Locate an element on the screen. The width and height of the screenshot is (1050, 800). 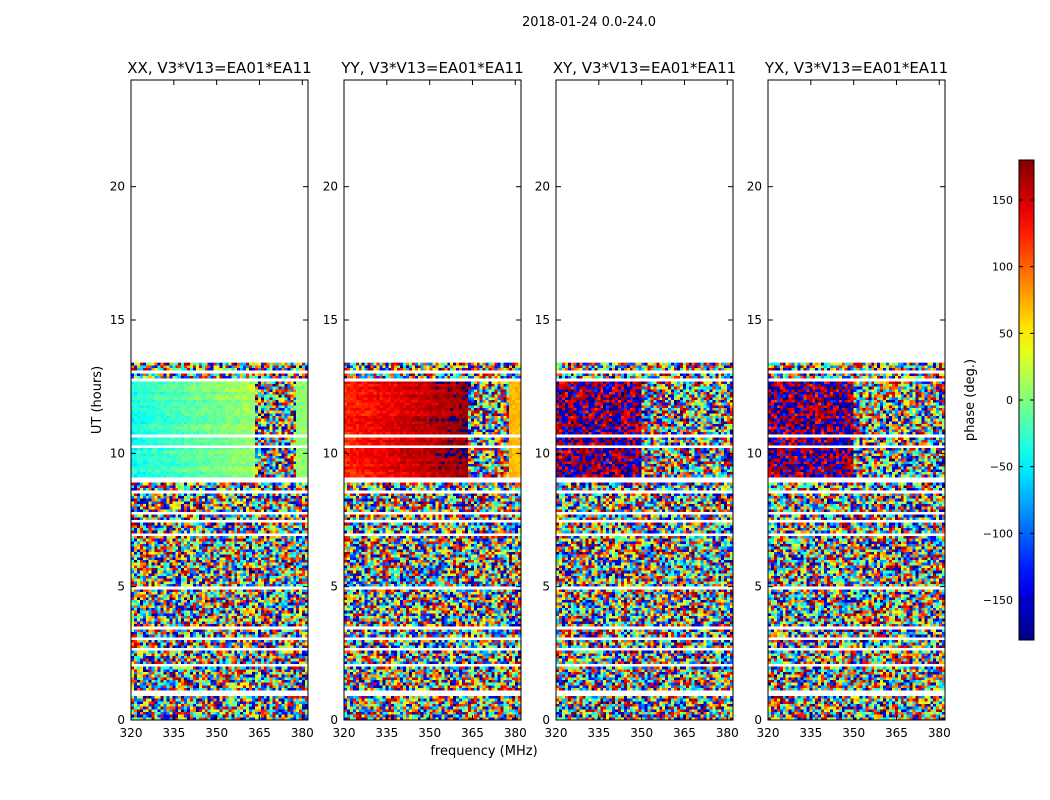
panel-title: YY, V3*V13=EA01*EA11 is located at coordinates (431, 68).